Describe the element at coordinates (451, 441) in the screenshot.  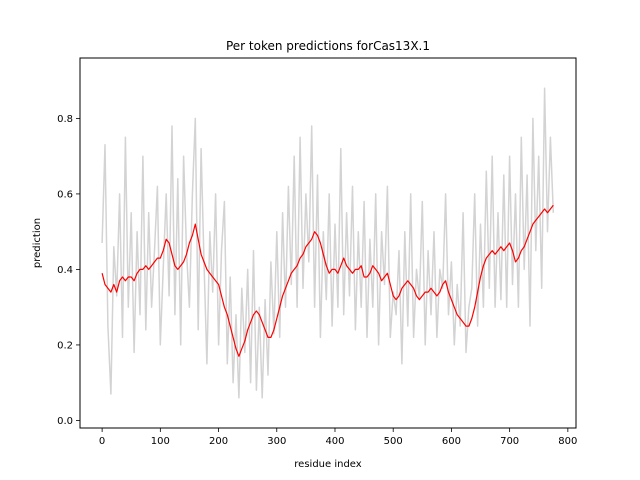
I see `x-tick-label: 600` at that location.